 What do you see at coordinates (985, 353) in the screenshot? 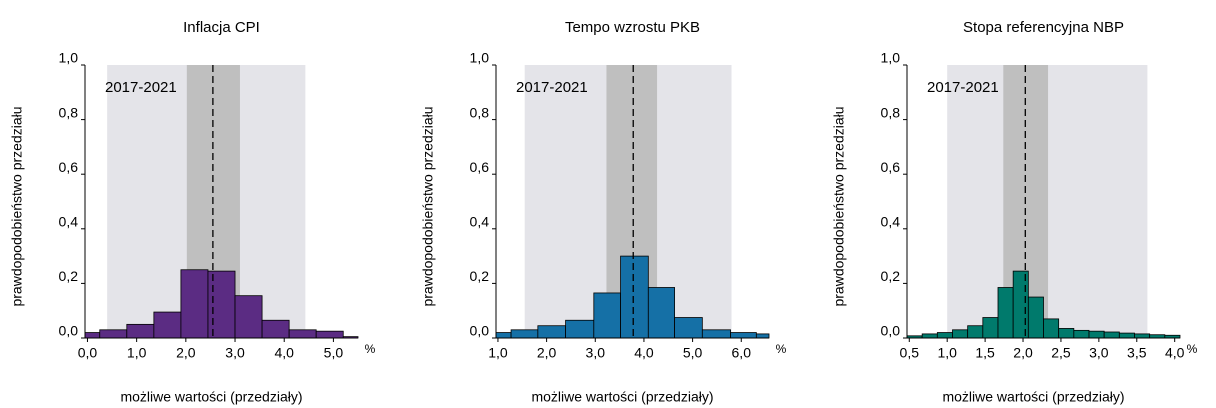
I see `x-tick-label: 1,5` at bounding box center [985, 353].